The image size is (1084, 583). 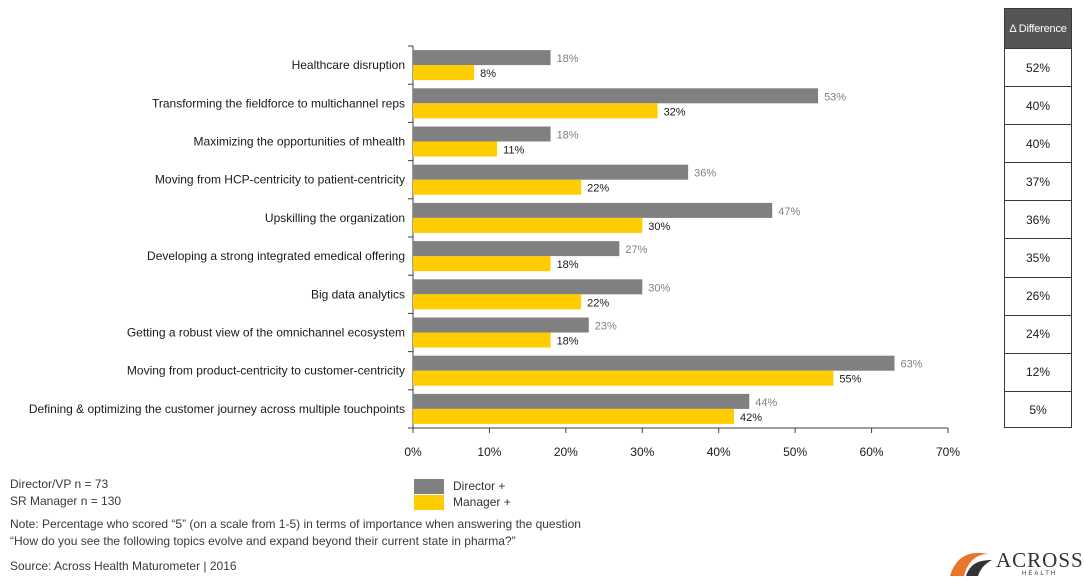 I want to click on data-label-director: 30%, so click(x=659, y=288).